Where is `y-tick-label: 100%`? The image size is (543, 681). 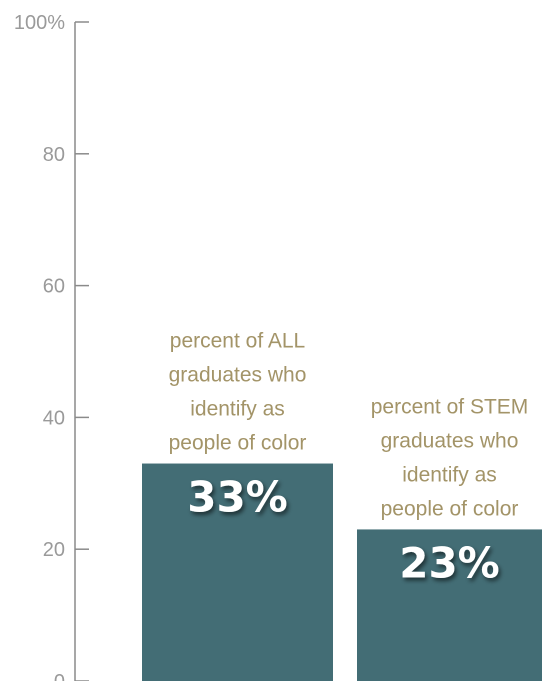 y-tick-label: 100% is located at coordinates (39, 23).